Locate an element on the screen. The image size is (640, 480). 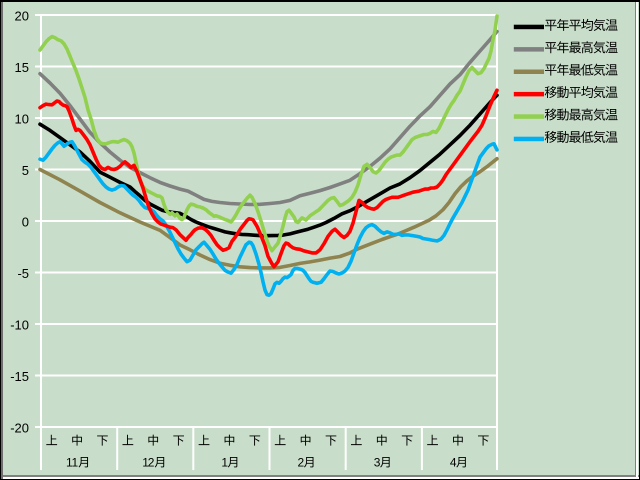
svg-text: -10 is located at coordinates (19, 325).